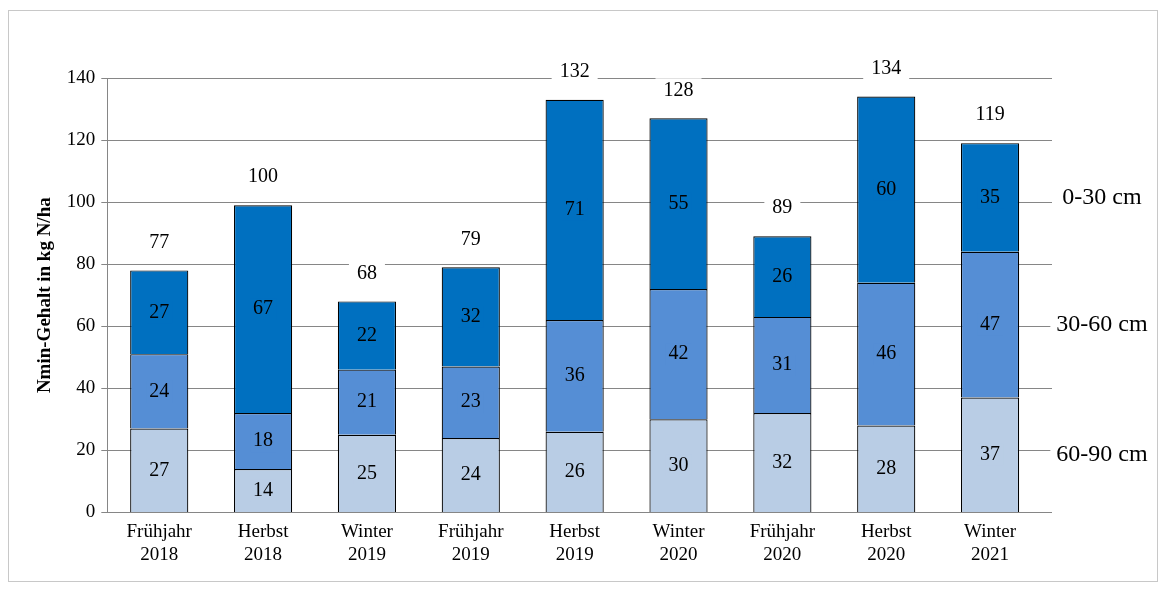 Image resolution: width=1167 pixels, height=592 pixels. Describe the element at coordinates (263, 175) in the screenshot. I see `total-label: 100` at that location.